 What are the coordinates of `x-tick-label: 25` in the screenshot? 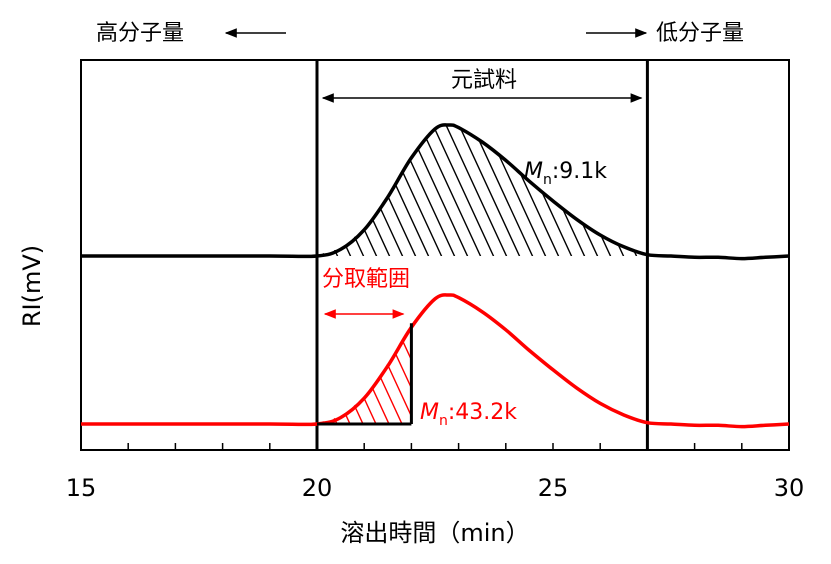 It's located at (553, 488).